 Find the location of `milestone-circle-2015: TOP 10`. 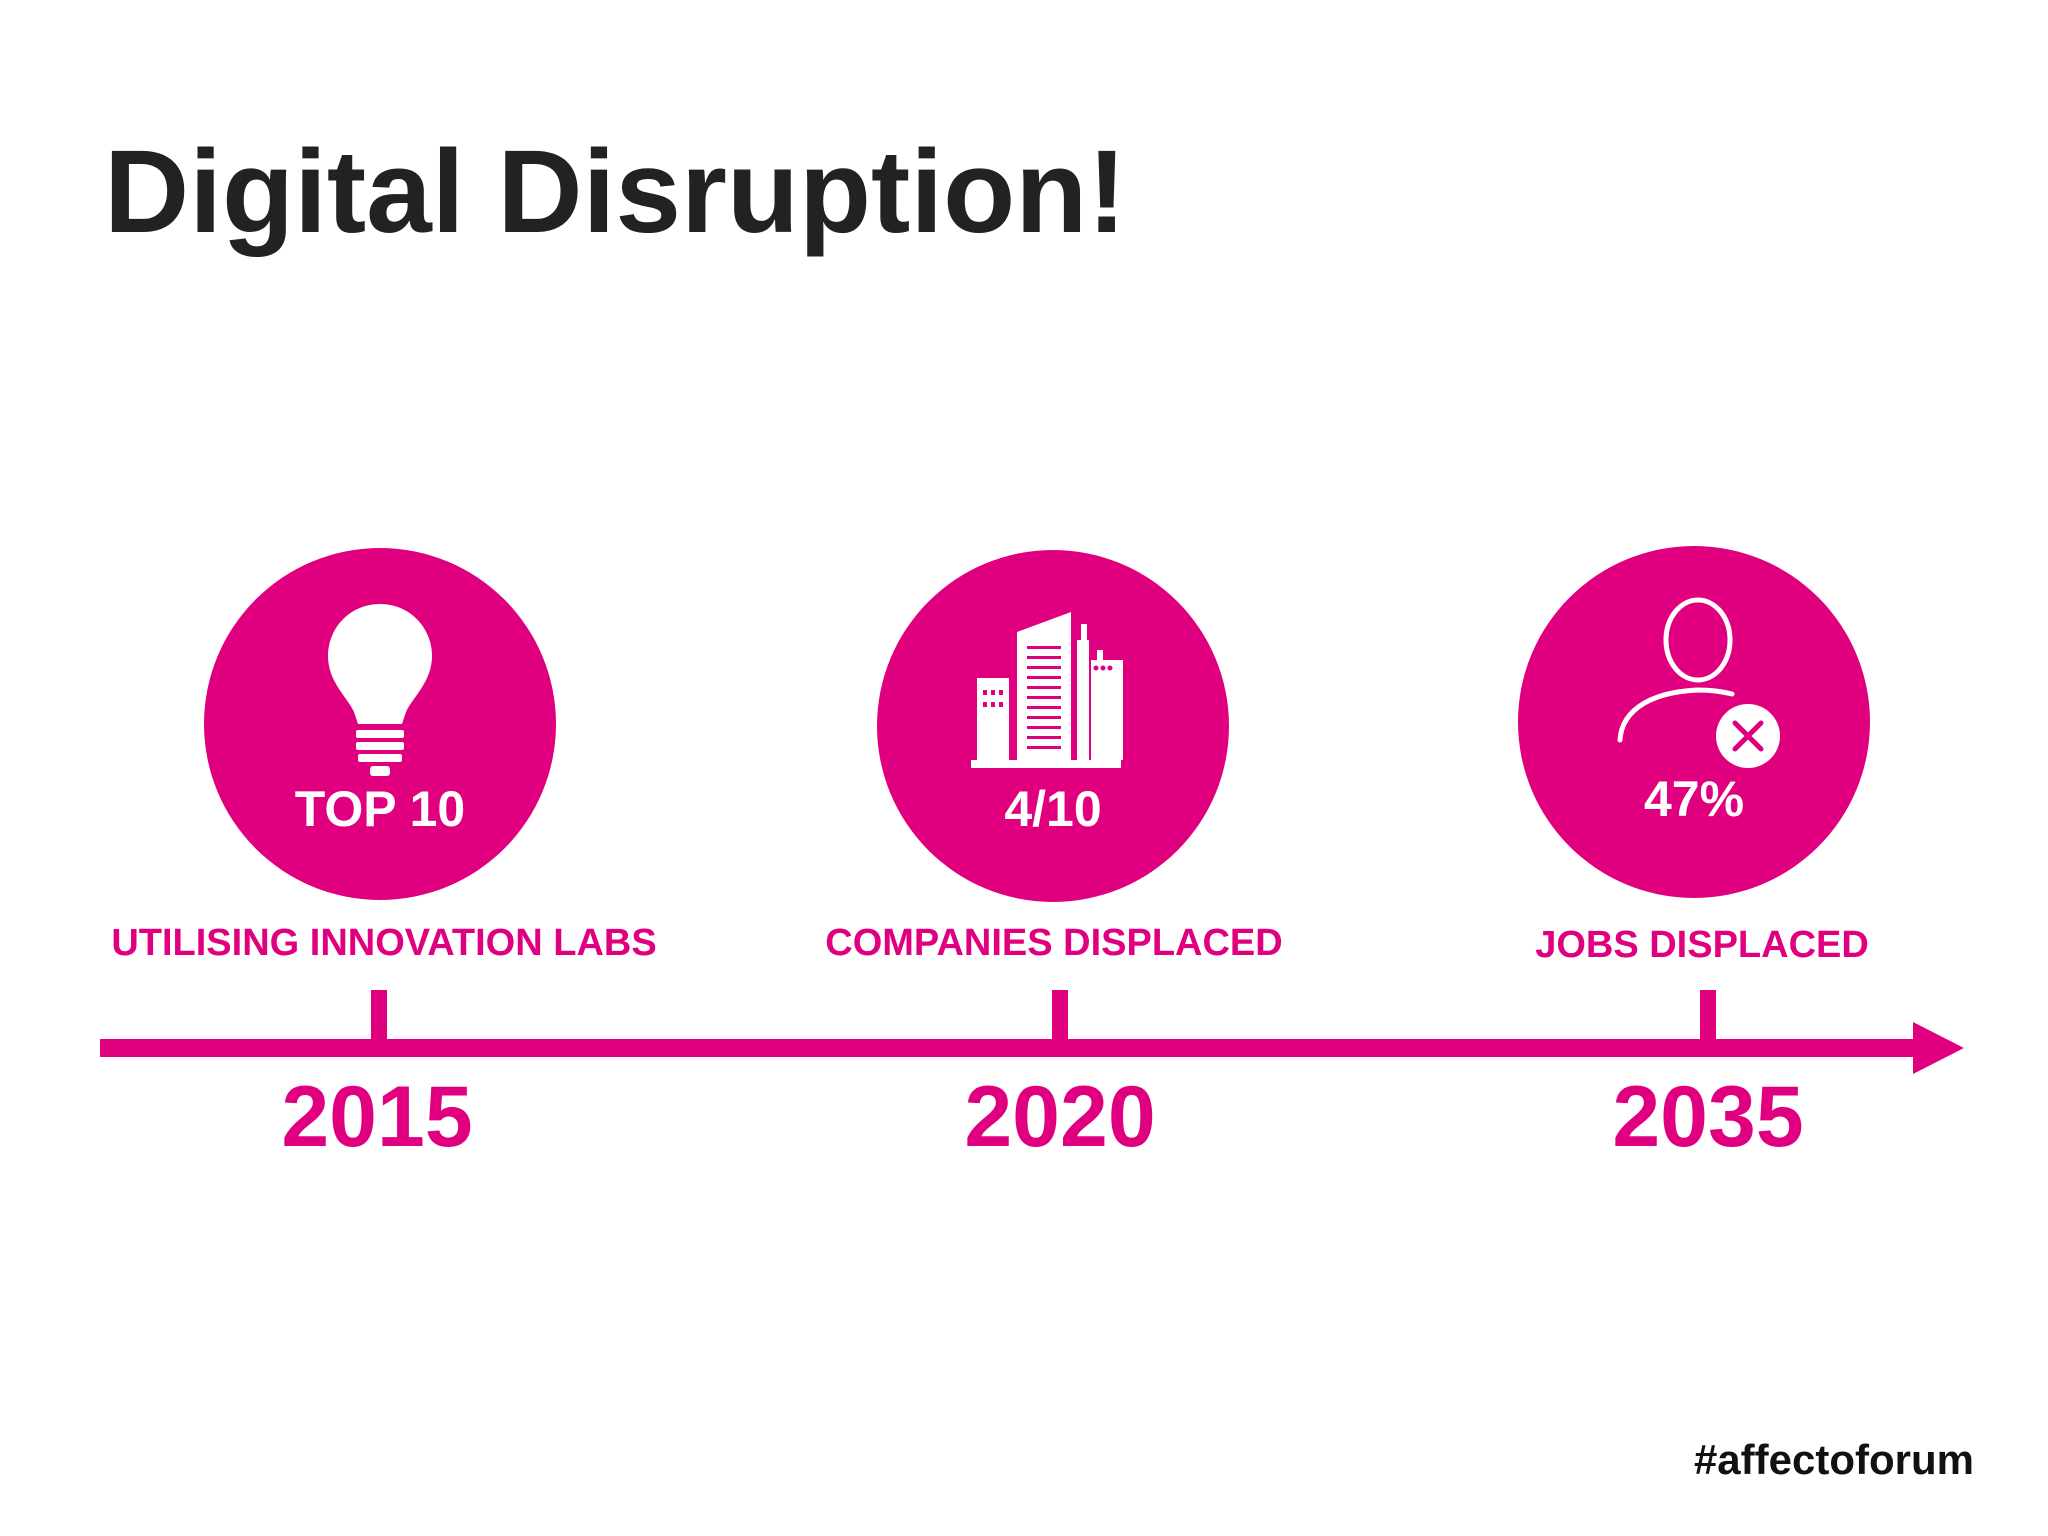

milestone-circle-2015: TOP 10 is located at coordinates (380, 724).